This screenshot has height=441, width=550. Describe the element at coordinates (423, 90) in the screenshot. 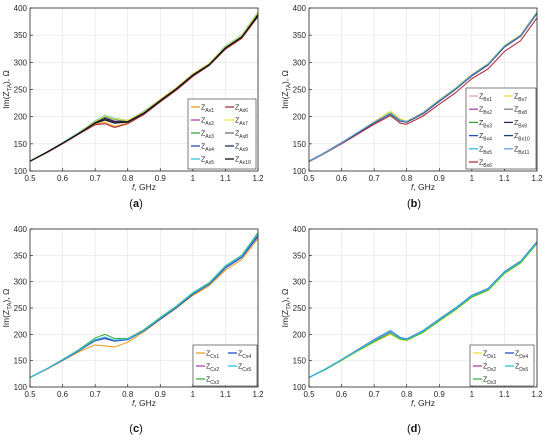

I see `series-line-z-bx6` at that location.